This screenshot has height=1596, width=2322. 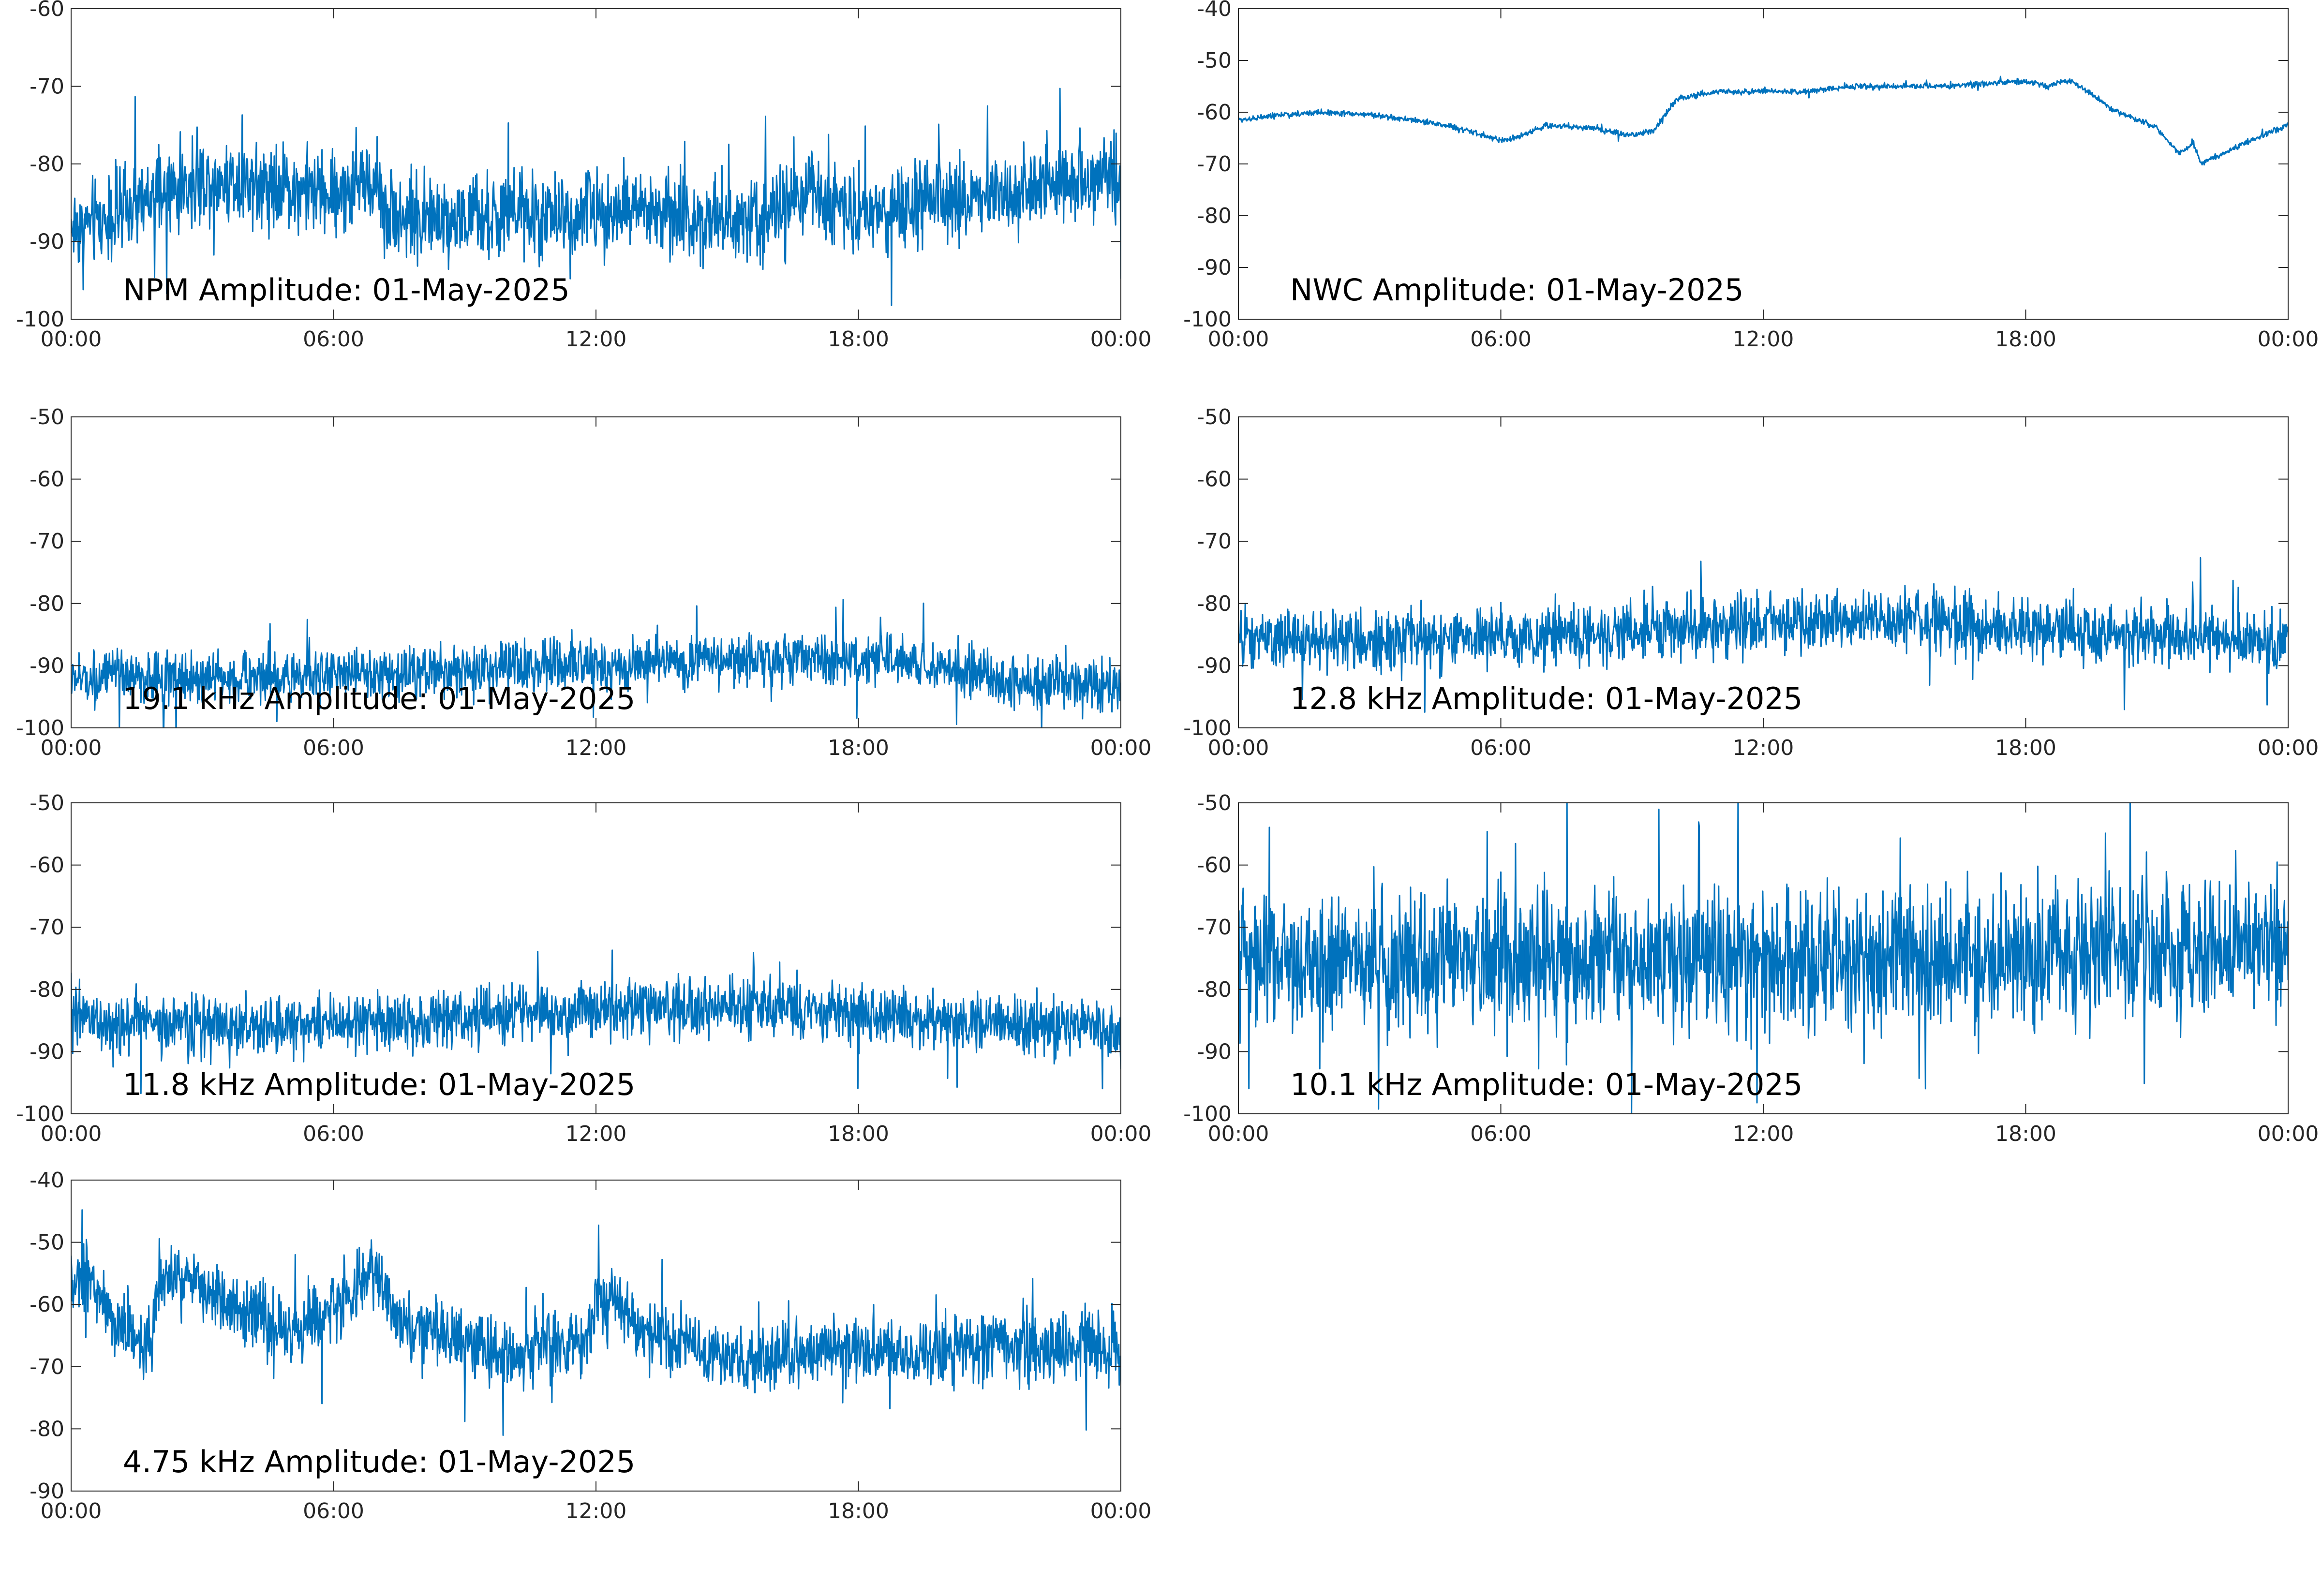 I want to click on panel-5-y-tick-label: -50, so click(x=47, y=803).